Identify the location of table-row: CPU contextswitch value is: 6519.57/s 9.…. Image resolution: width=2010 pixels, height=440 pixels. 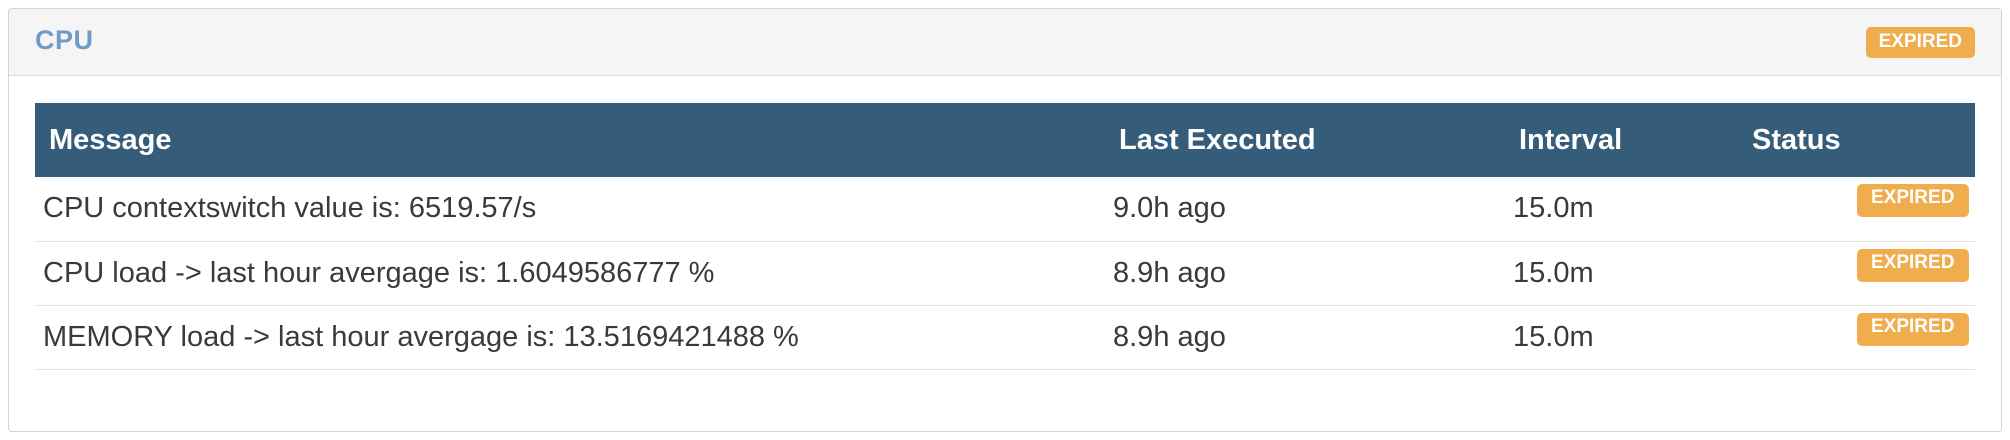
(1005, 209).